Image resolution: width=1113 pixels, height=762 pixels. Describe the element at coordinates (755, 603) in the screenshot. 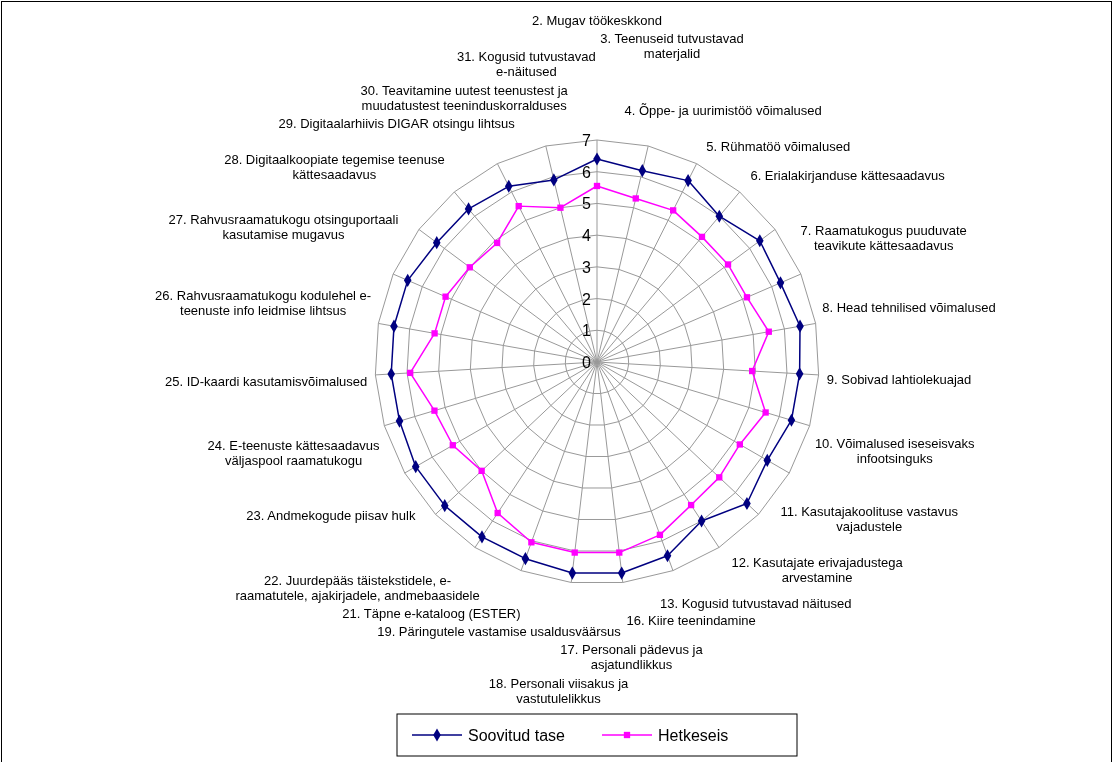

I see `spoke-label: 13. Kogusid tutvustavad näitused` at that location.